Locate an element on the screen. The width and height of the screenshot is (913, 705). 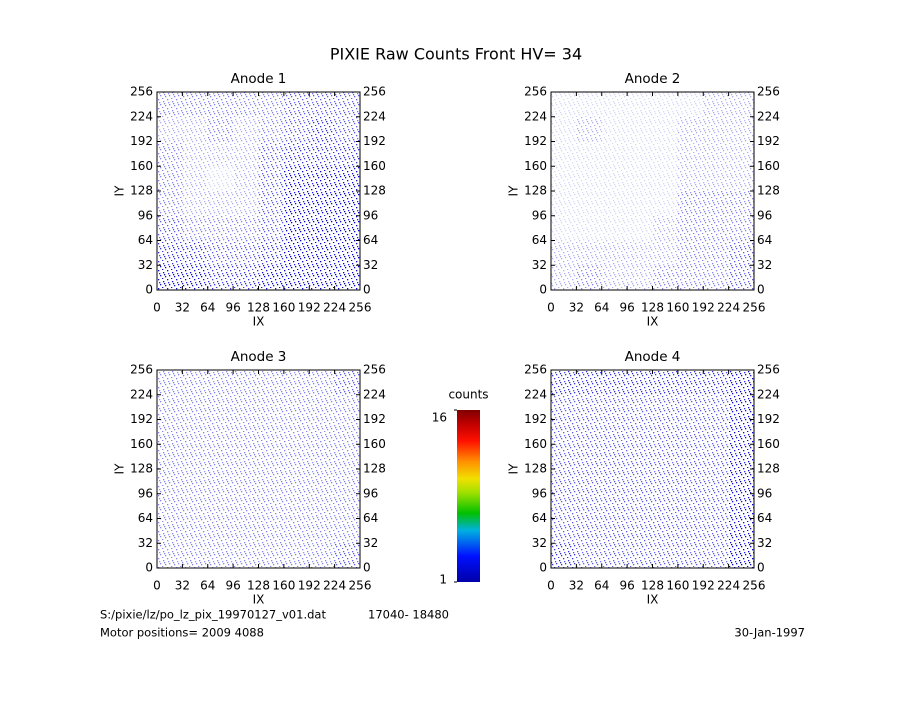
x-tick-label: 0 is located at coordinates (551, 308).